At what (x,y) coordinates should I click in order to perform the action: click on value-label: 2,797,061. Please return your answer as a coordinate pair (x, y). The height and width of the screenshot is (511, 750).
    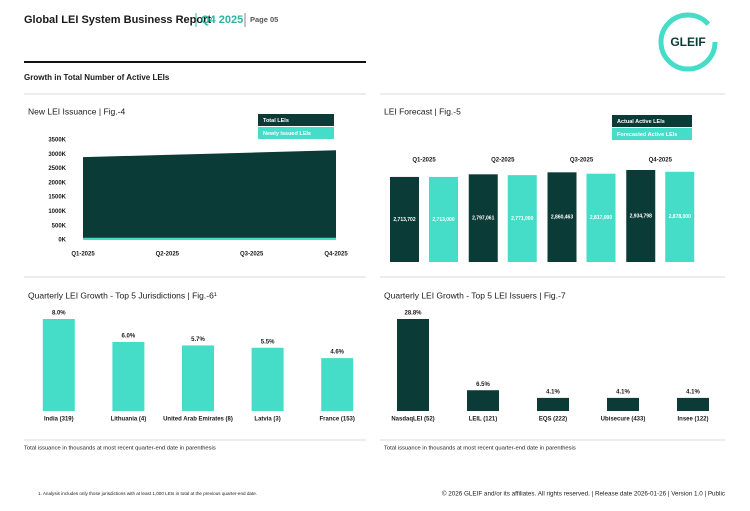
    Looking at the image, I should click on (483, 218).